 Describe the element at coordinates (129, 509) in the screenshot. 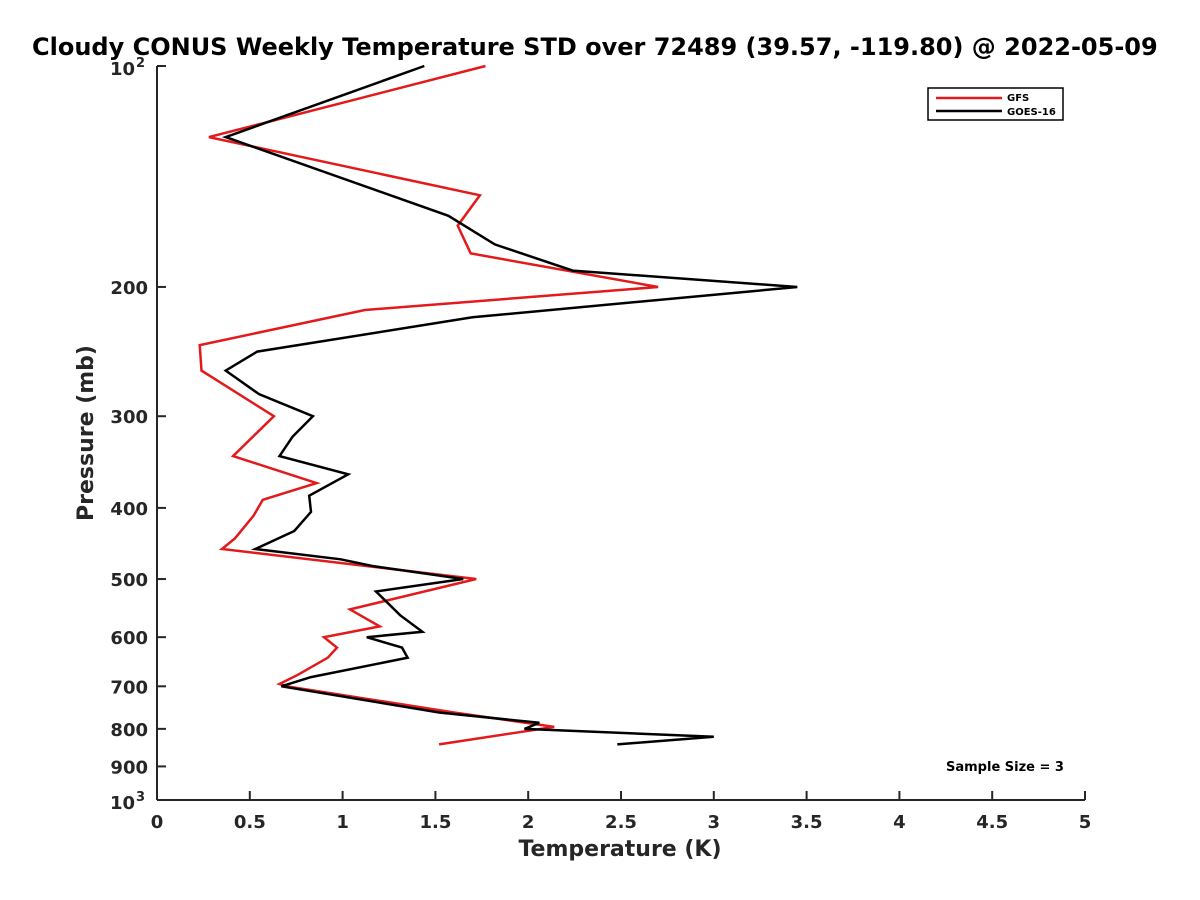

I see `y-tick-label: 400` at that location.